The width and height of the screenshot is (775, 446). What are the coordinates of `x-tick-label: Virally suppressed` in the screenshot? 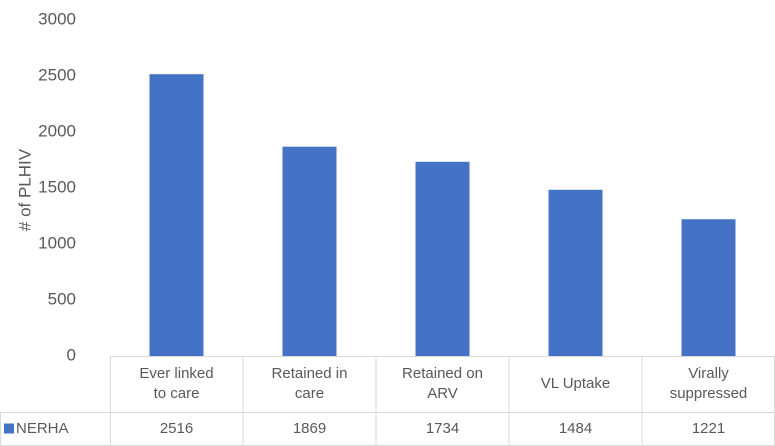 It's located at (708, 383).